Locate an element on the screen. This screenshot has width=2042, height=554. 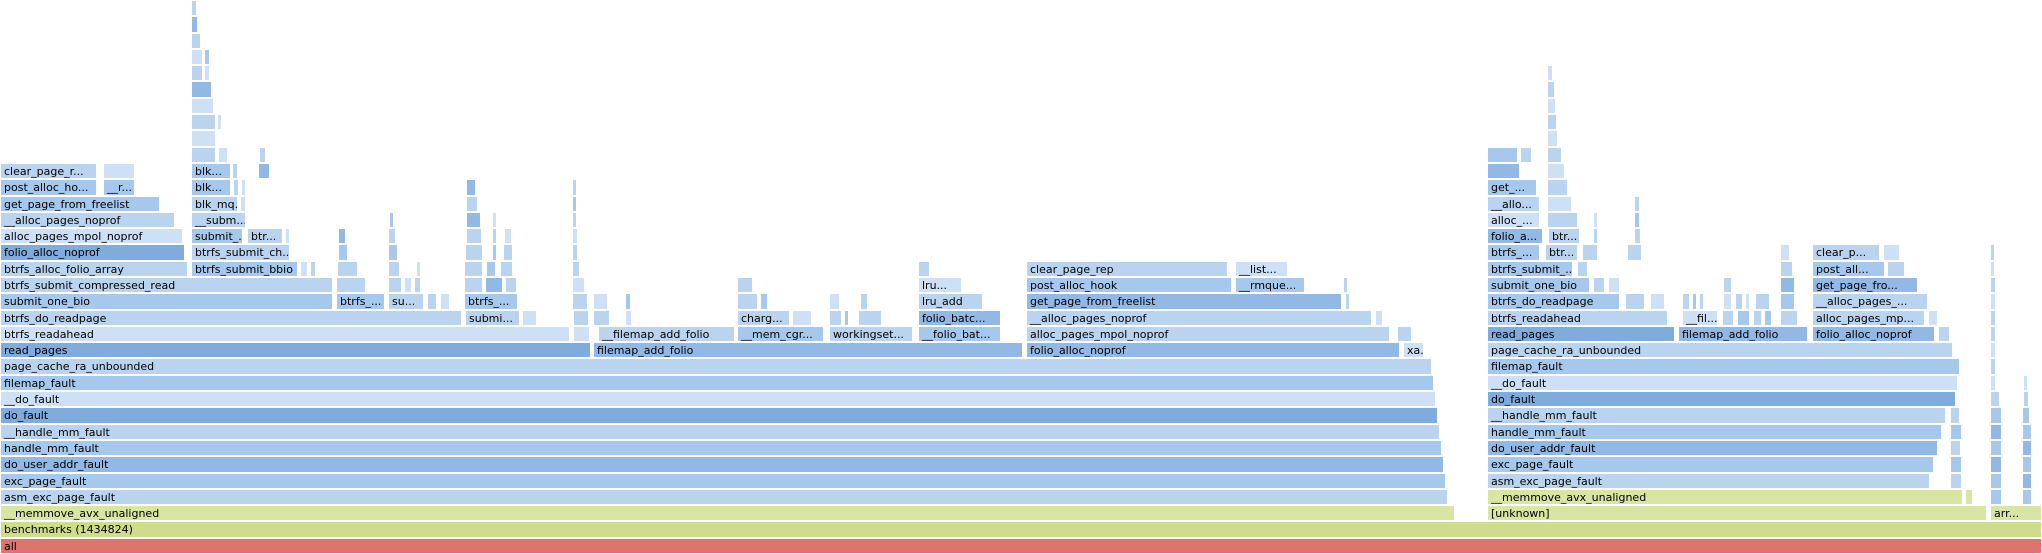
frame-btrfs_do_readpage: btrfs_do_readpage is located at coordinates (231, 317).